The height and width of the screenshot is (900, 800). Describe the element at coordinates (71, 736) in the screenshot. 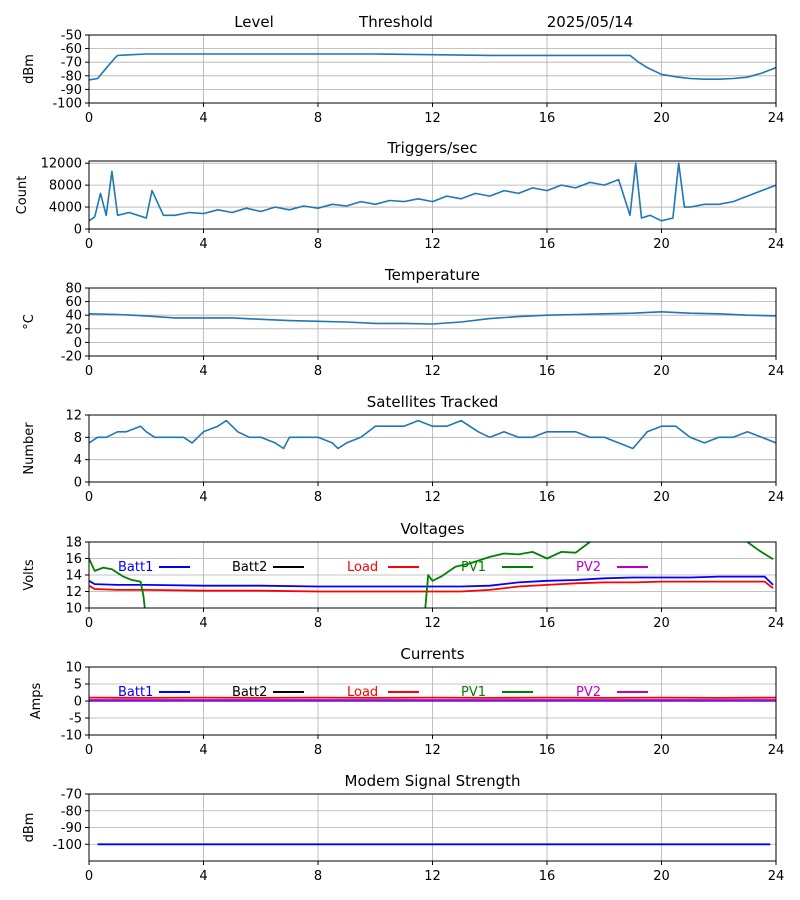

I see `y-tick-label: -10` at that location.